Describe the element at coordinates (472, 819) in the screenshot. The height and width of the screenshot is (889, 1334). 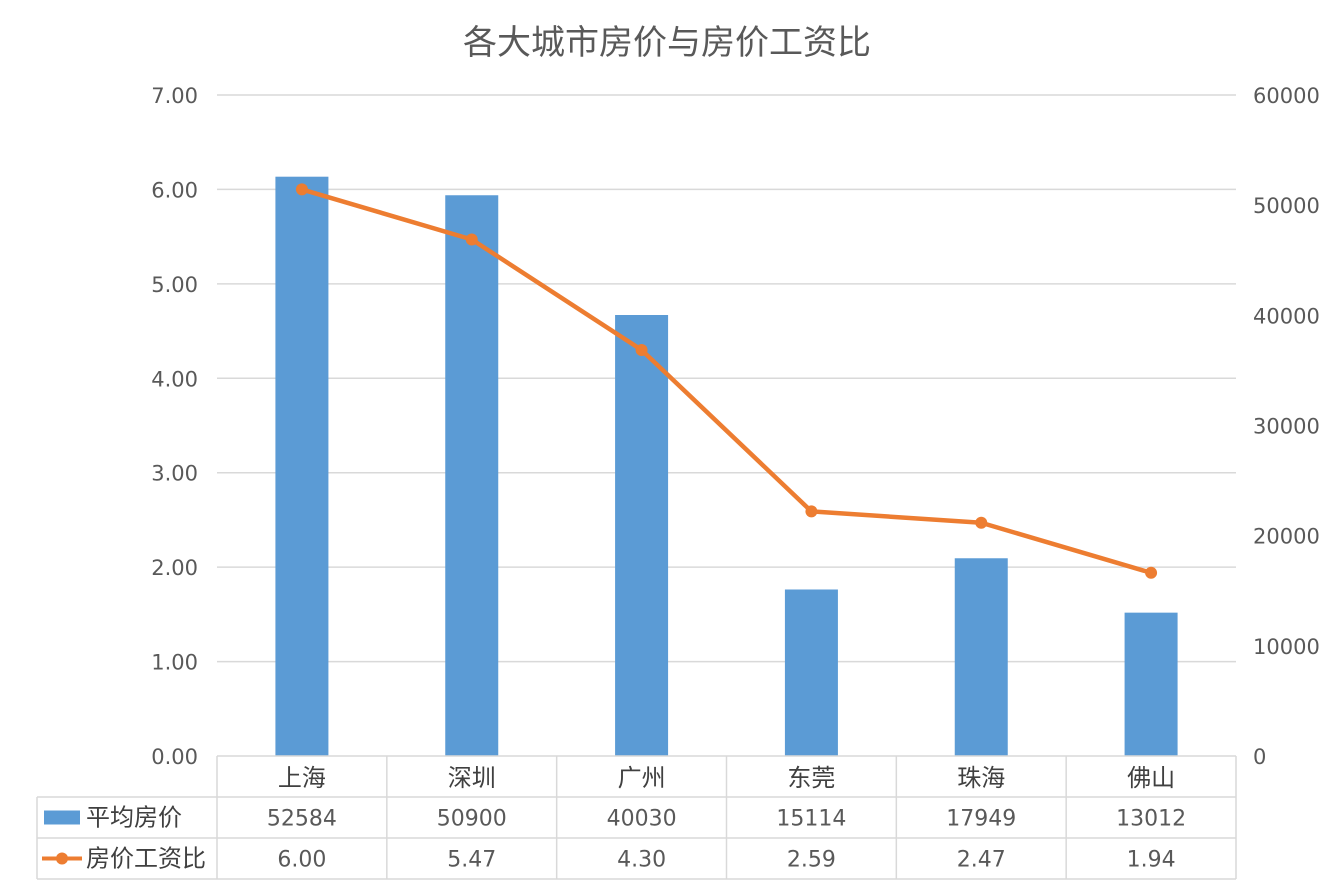
I see `table-cell-bar-value: 50900` at that location.